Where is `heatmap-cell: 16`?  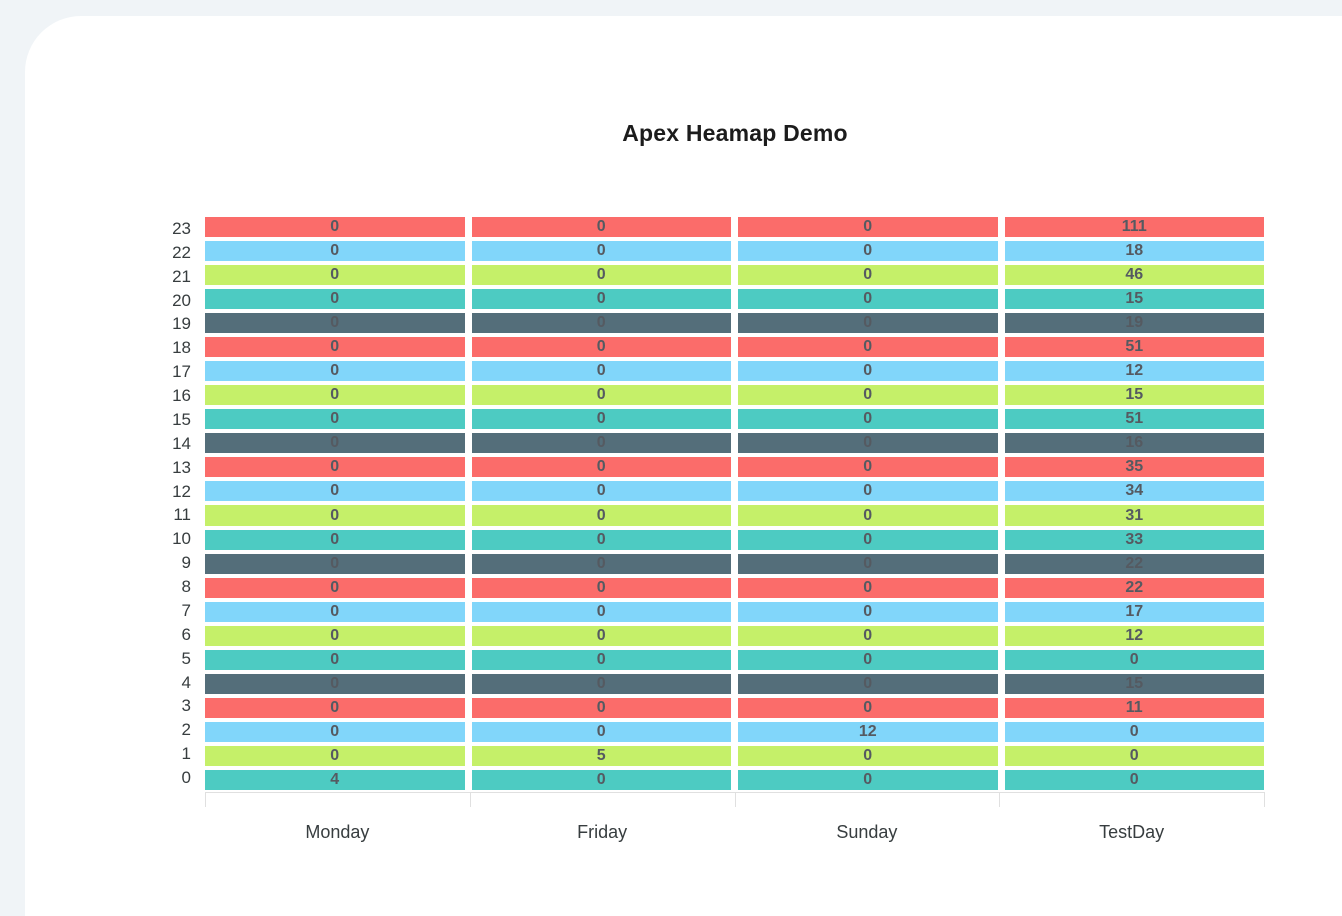
heatmap-cell: 16 is located at coordinates (1134, 443).